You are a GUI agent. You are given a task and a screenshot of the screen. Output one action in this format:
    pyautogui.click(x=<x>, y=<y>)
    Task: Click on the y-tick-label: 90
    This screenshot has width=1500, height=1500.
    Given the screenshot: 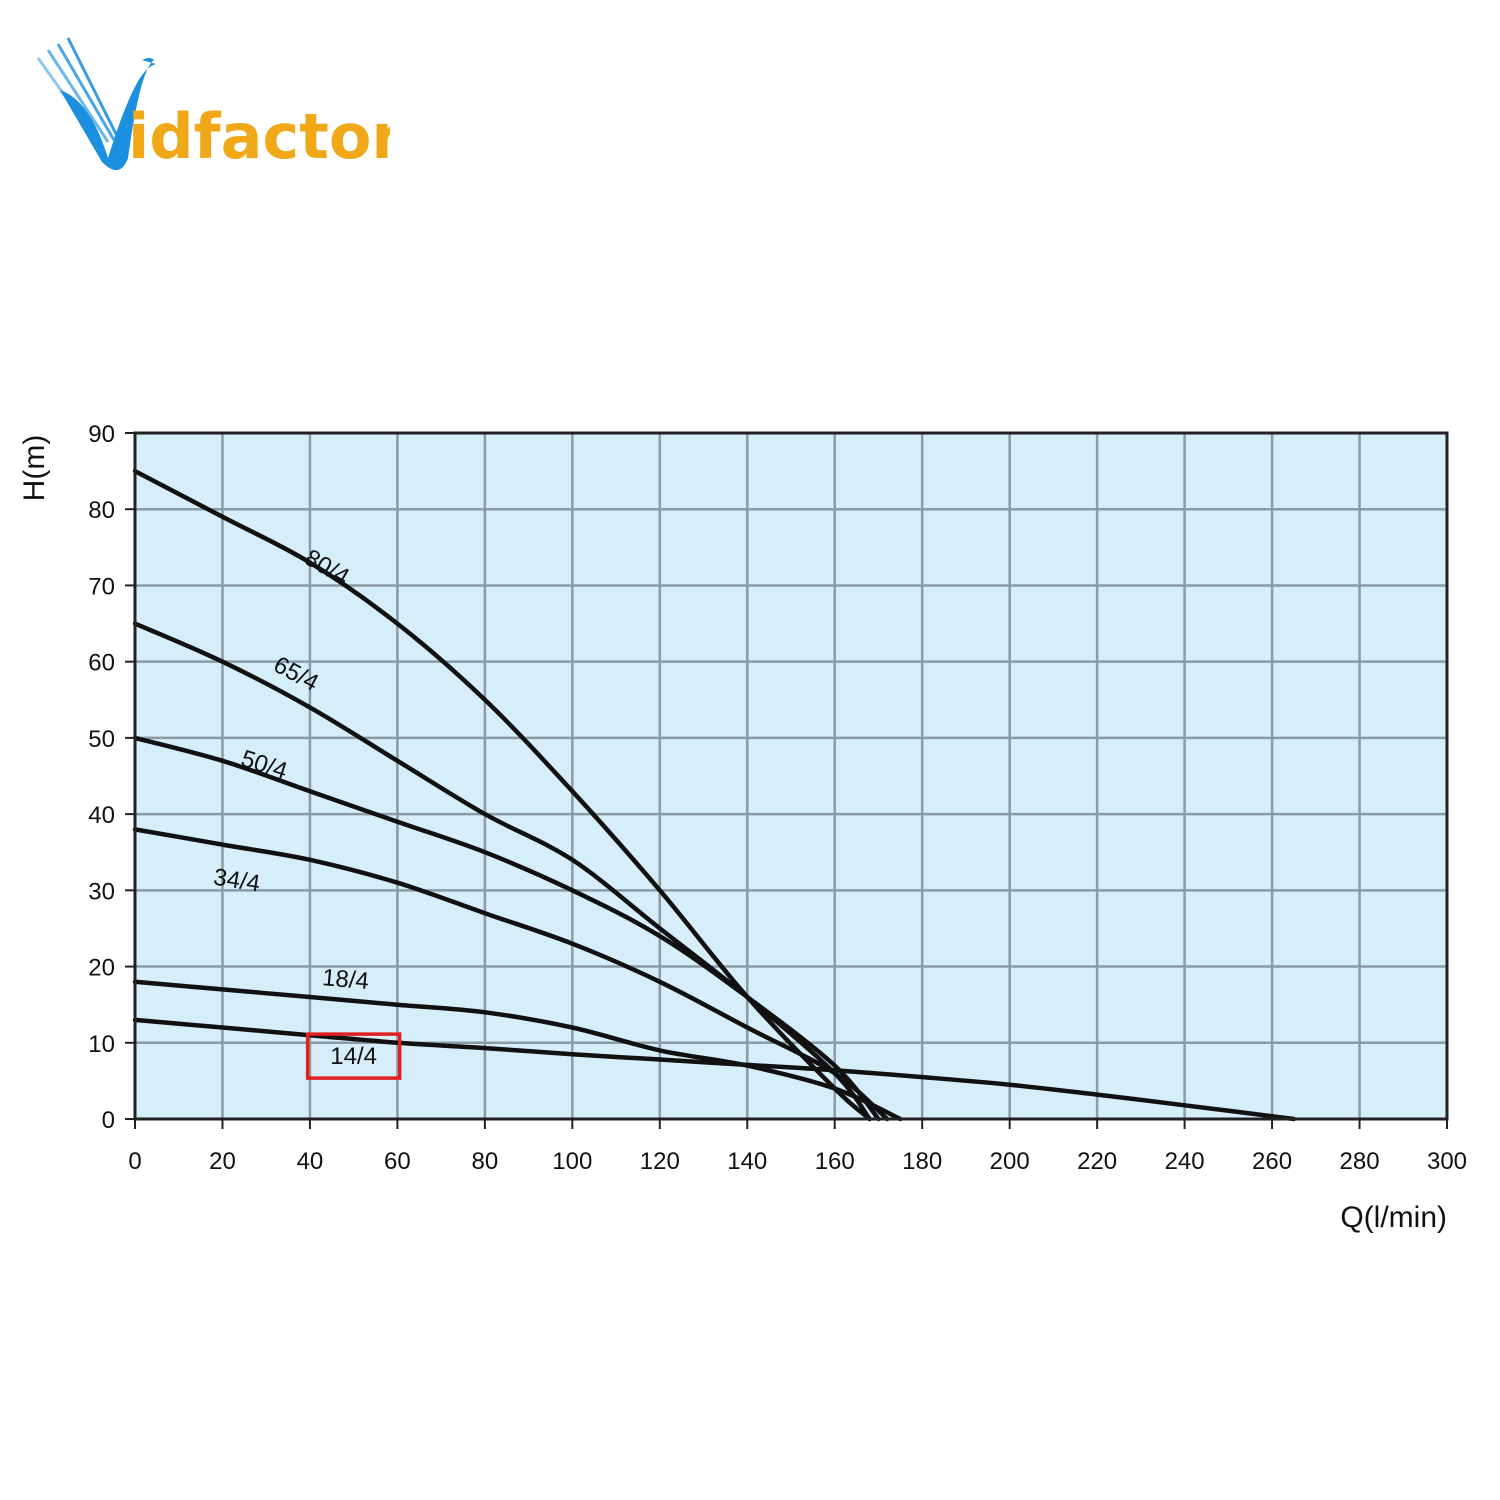 What is the action you would take?
    pyautogui.click(x=101, y=434)
    